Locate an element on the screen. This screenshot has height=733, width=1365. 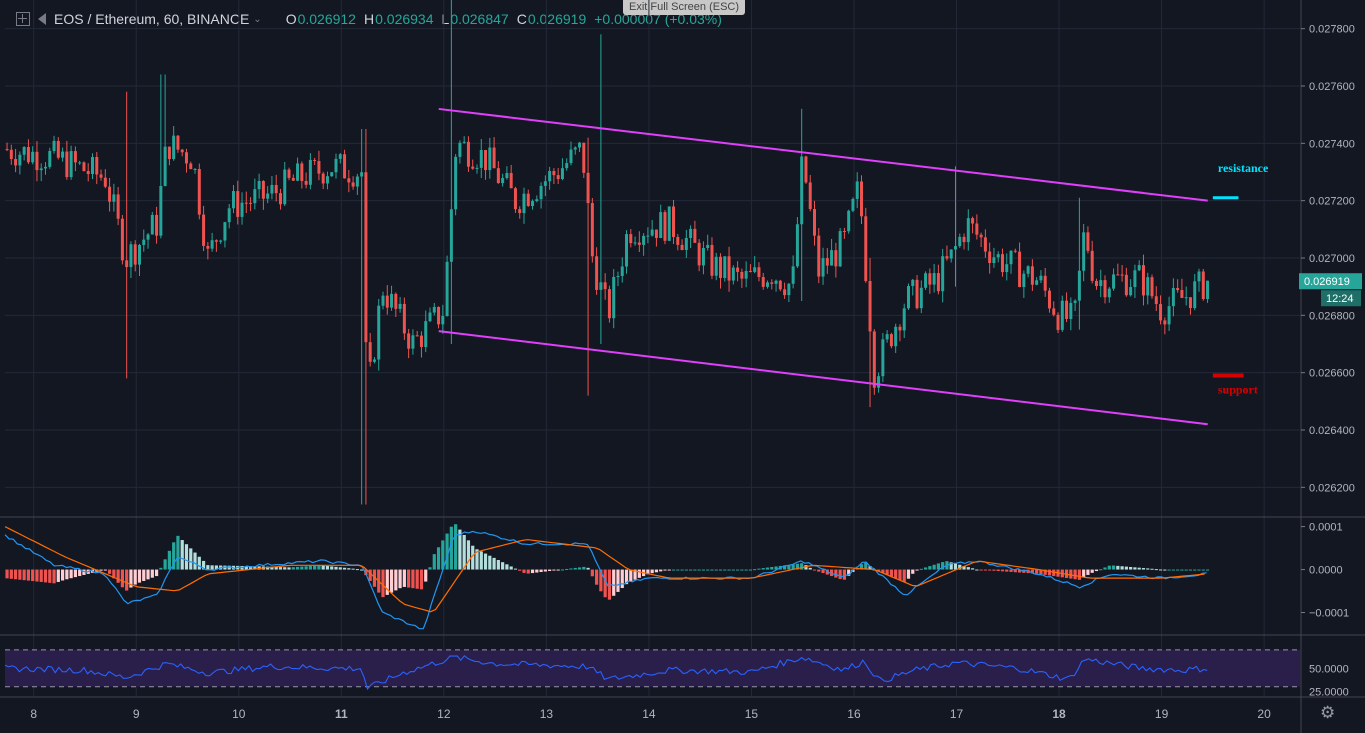
rsi-pane is located at coordinates (652, 670).